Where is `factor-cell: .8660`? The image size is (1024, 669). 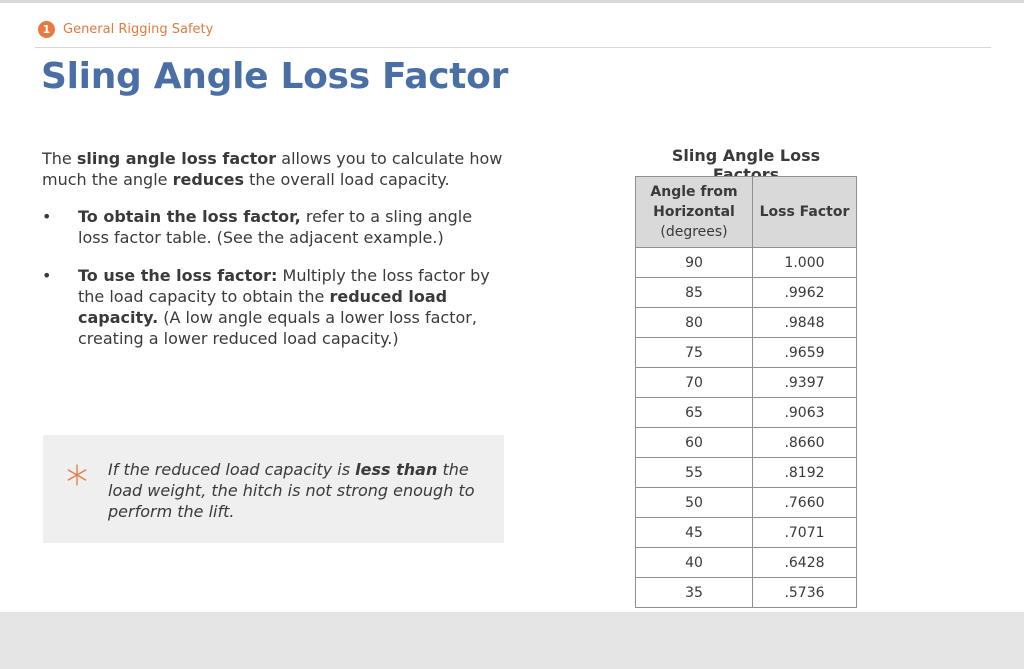 factor-cell: .8660 is located at coordinates (804, 442).